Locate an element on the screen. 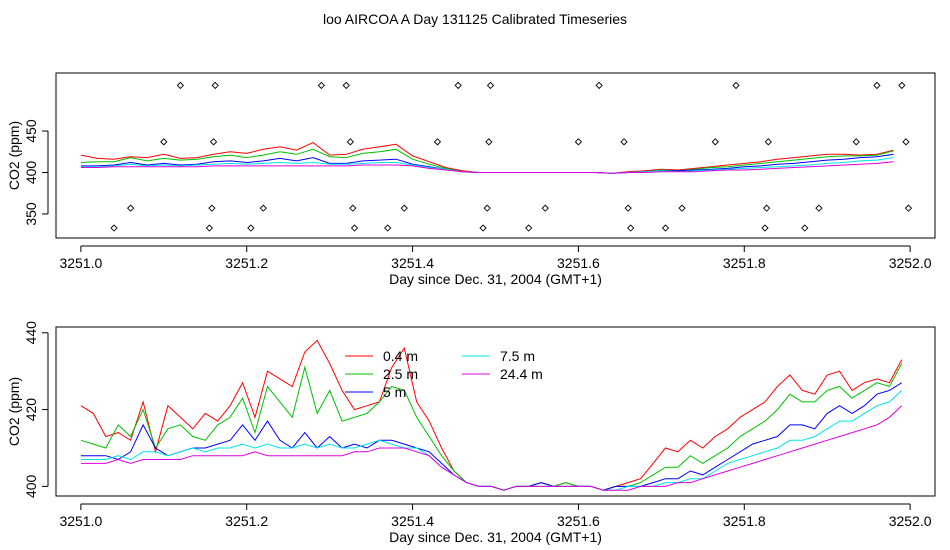  series-line-5-m is located at coordinates (487, 163).